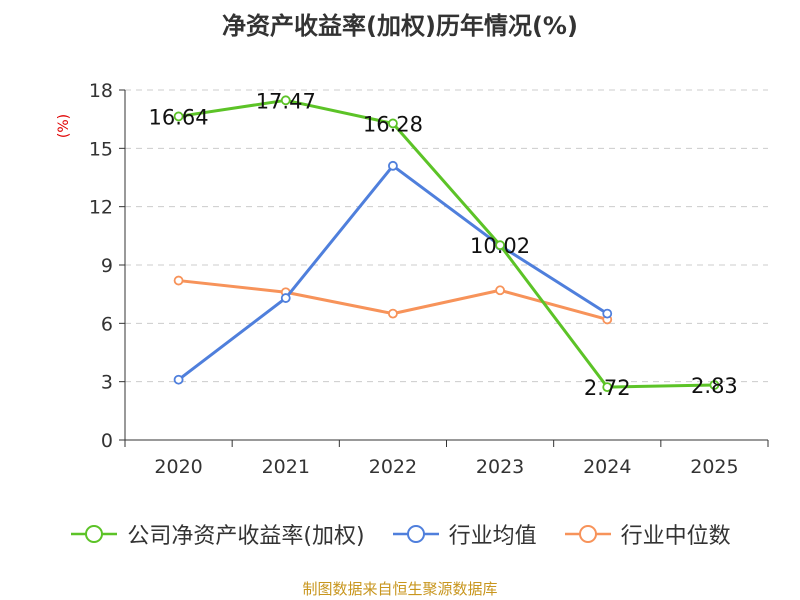  I want to click on y-tick-label: 12, so click(101, 208).